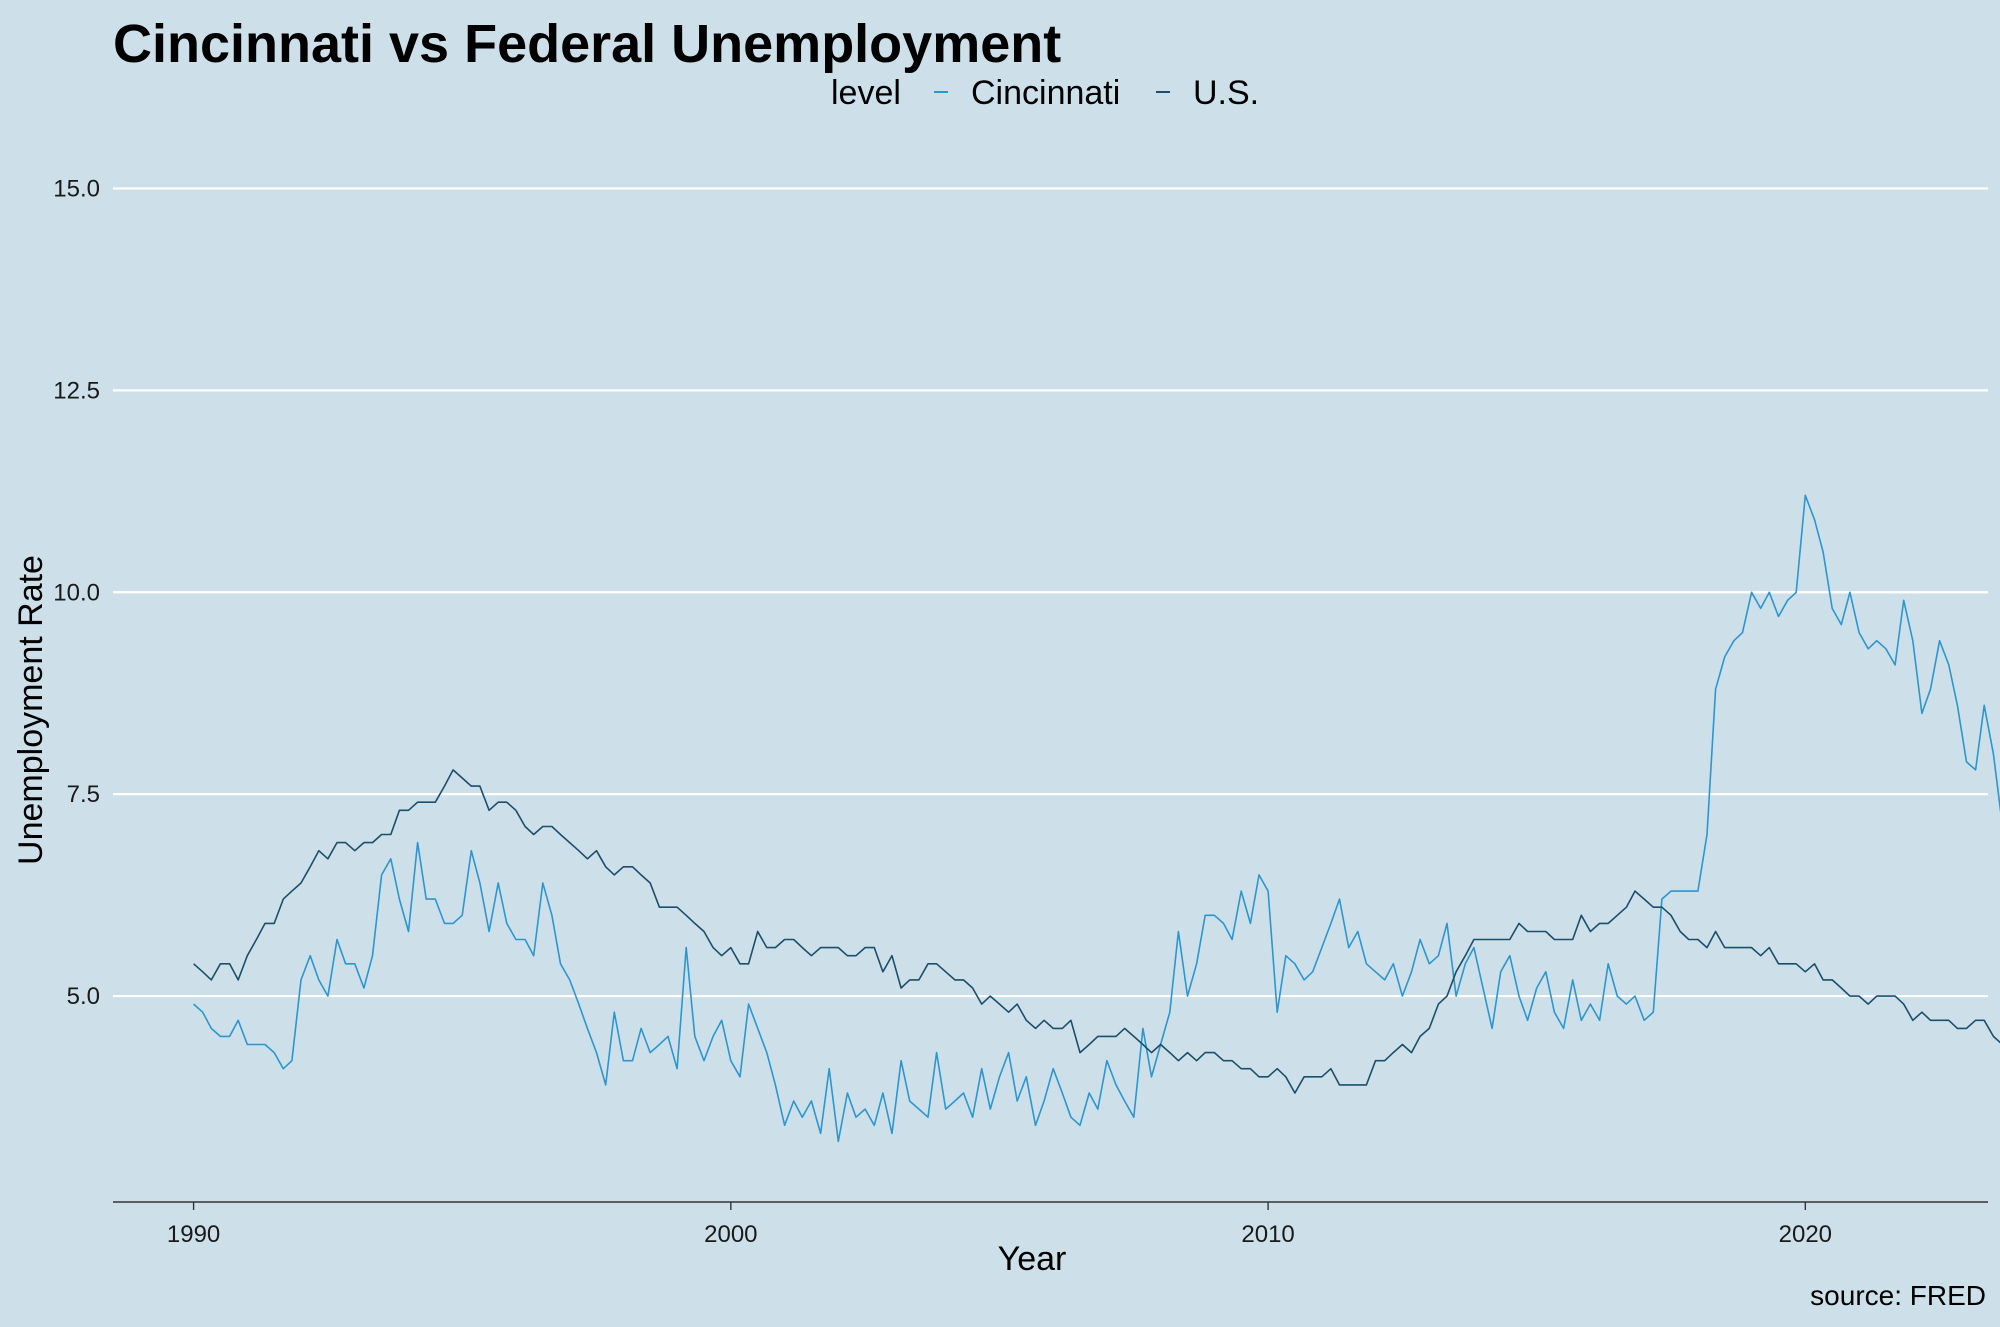 The width and height of the screenshot is (2000, 1327). What do you see at coordinates (31, 710) in the screenshot?
I see `y-axis-title: Unemployment Rate` at bounding box center [31, 710].